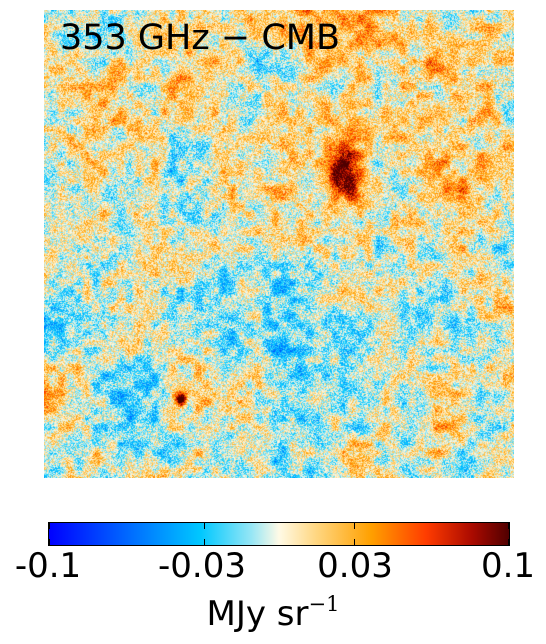  What do you see at coordinates (202, 566) in the screenshot?
I see `colorbar-tick-label: -0.03` at bounding box center [202, 566].